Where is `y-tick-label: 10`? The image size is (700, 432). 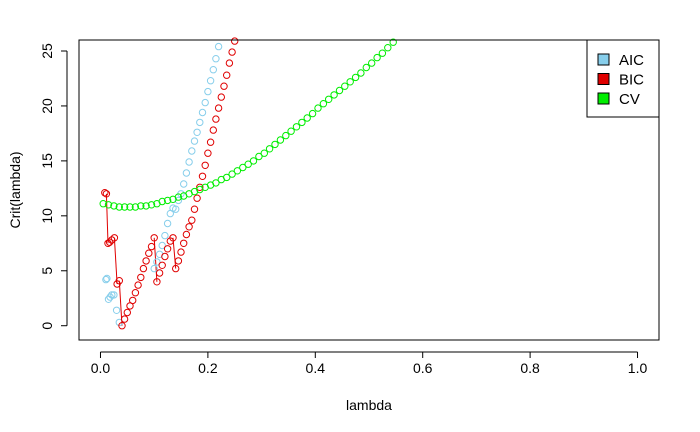
y-tick-label: 10 is located at coordinates (47, 216).